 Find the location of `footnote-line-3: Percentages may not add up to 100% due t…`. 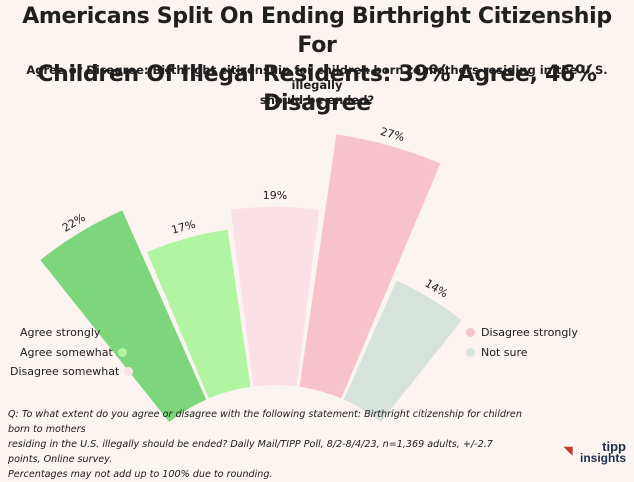

footnote-line-3: Percentages may not add up to 100% due t… is located at coordinates (140, 474).